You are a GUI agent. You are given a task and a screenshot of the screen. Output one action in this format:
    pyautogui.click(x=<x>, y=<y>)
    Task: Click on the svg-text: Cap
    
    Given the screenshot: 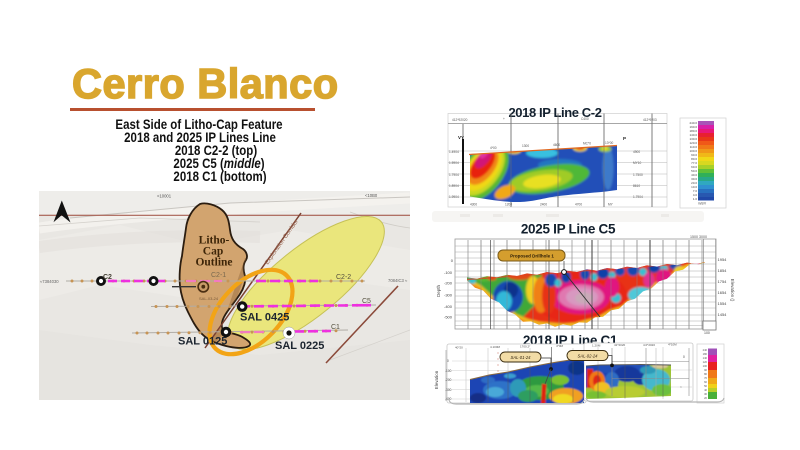 What is the action you would take?
    pyautogui.click(x=213, y=252)
    